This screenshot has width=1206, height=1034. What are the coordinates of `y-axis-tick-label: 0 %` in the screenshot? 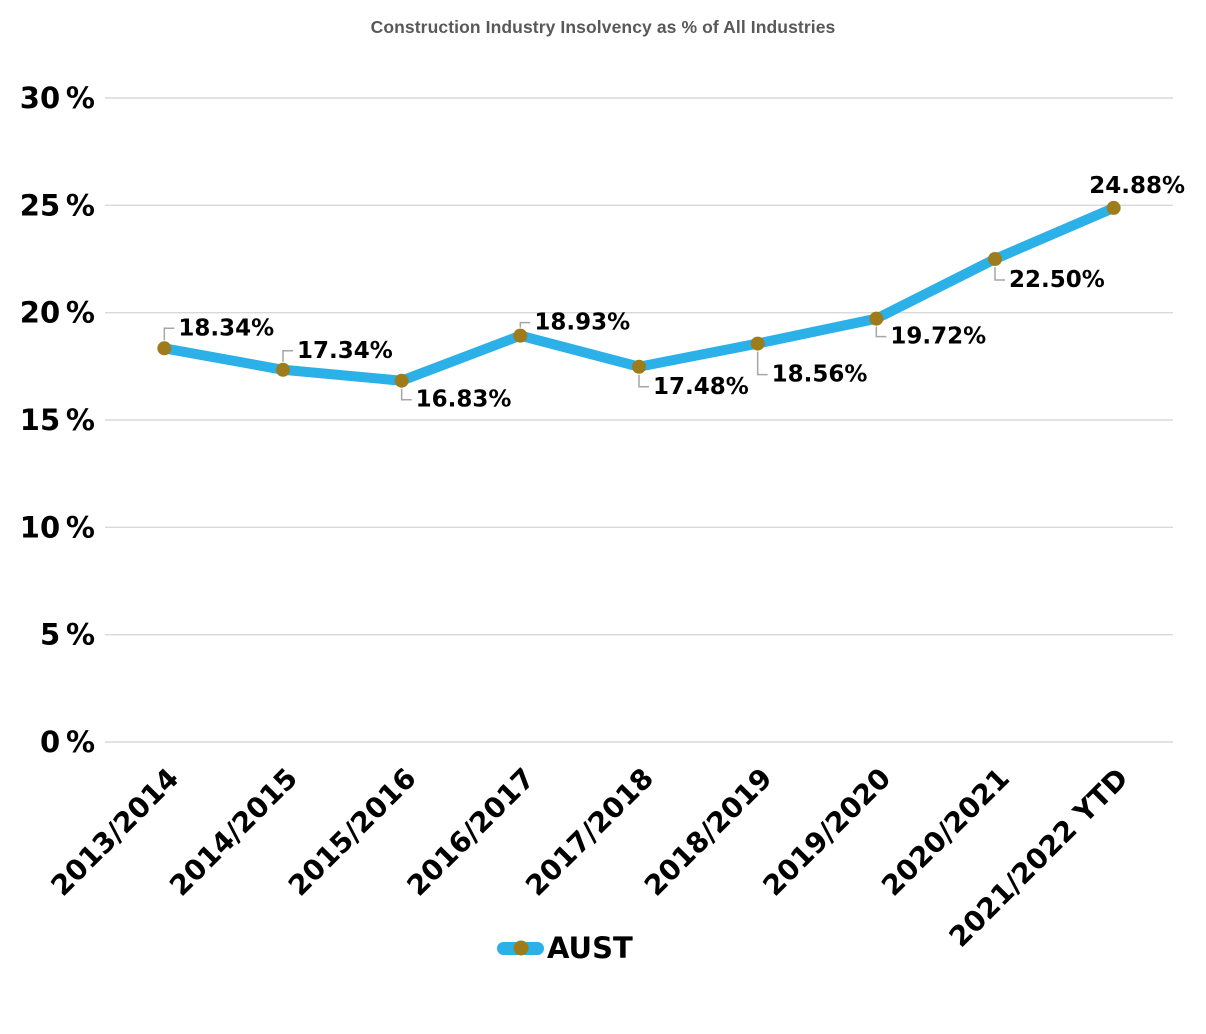 It's located at (67, 742).